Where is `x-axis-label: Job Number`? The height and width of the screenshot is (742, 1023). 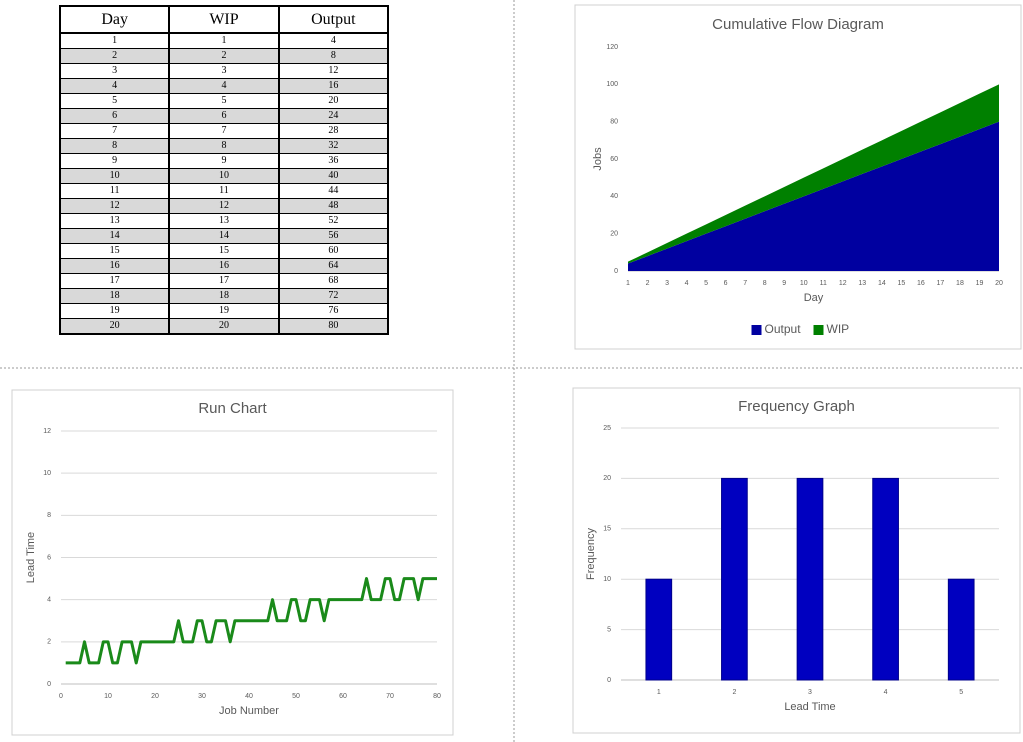
x-axis-label: Job Number is located at coordinates (249, 711).